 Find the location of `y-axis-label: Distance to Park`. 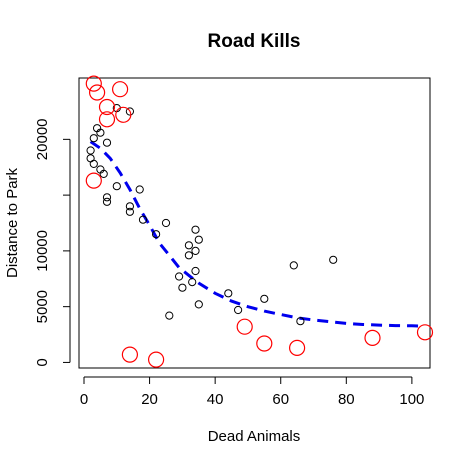

y-axis-label: Distance to Park is located at coordinates (12, 222).